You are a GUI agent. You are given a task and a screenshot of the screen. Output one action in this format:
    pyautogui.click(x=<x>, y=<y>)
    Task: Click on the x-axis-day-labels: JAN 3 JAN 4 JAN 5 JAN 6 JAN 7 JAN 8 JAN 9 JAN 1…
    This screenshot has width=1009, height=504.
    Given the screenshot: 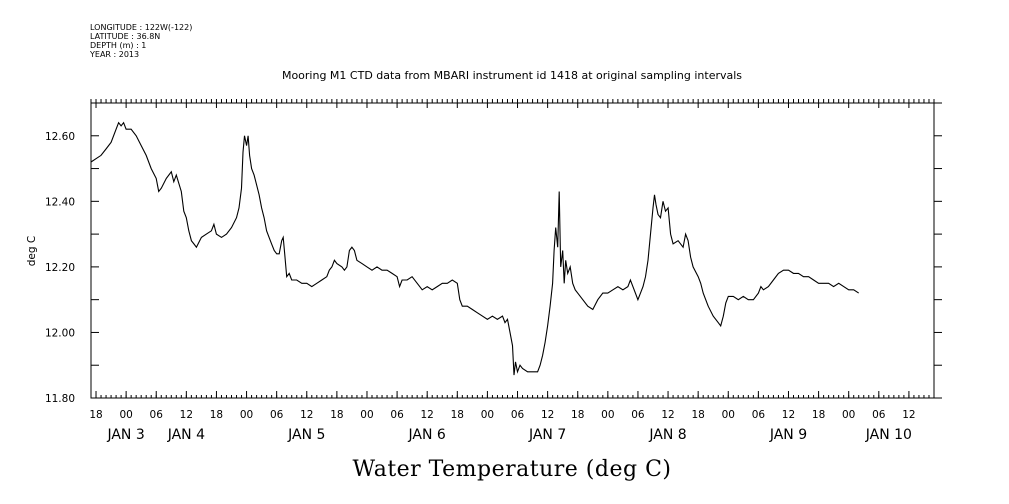 What is the action you would take?
    pyautogui.click(x=508, y=435)
    